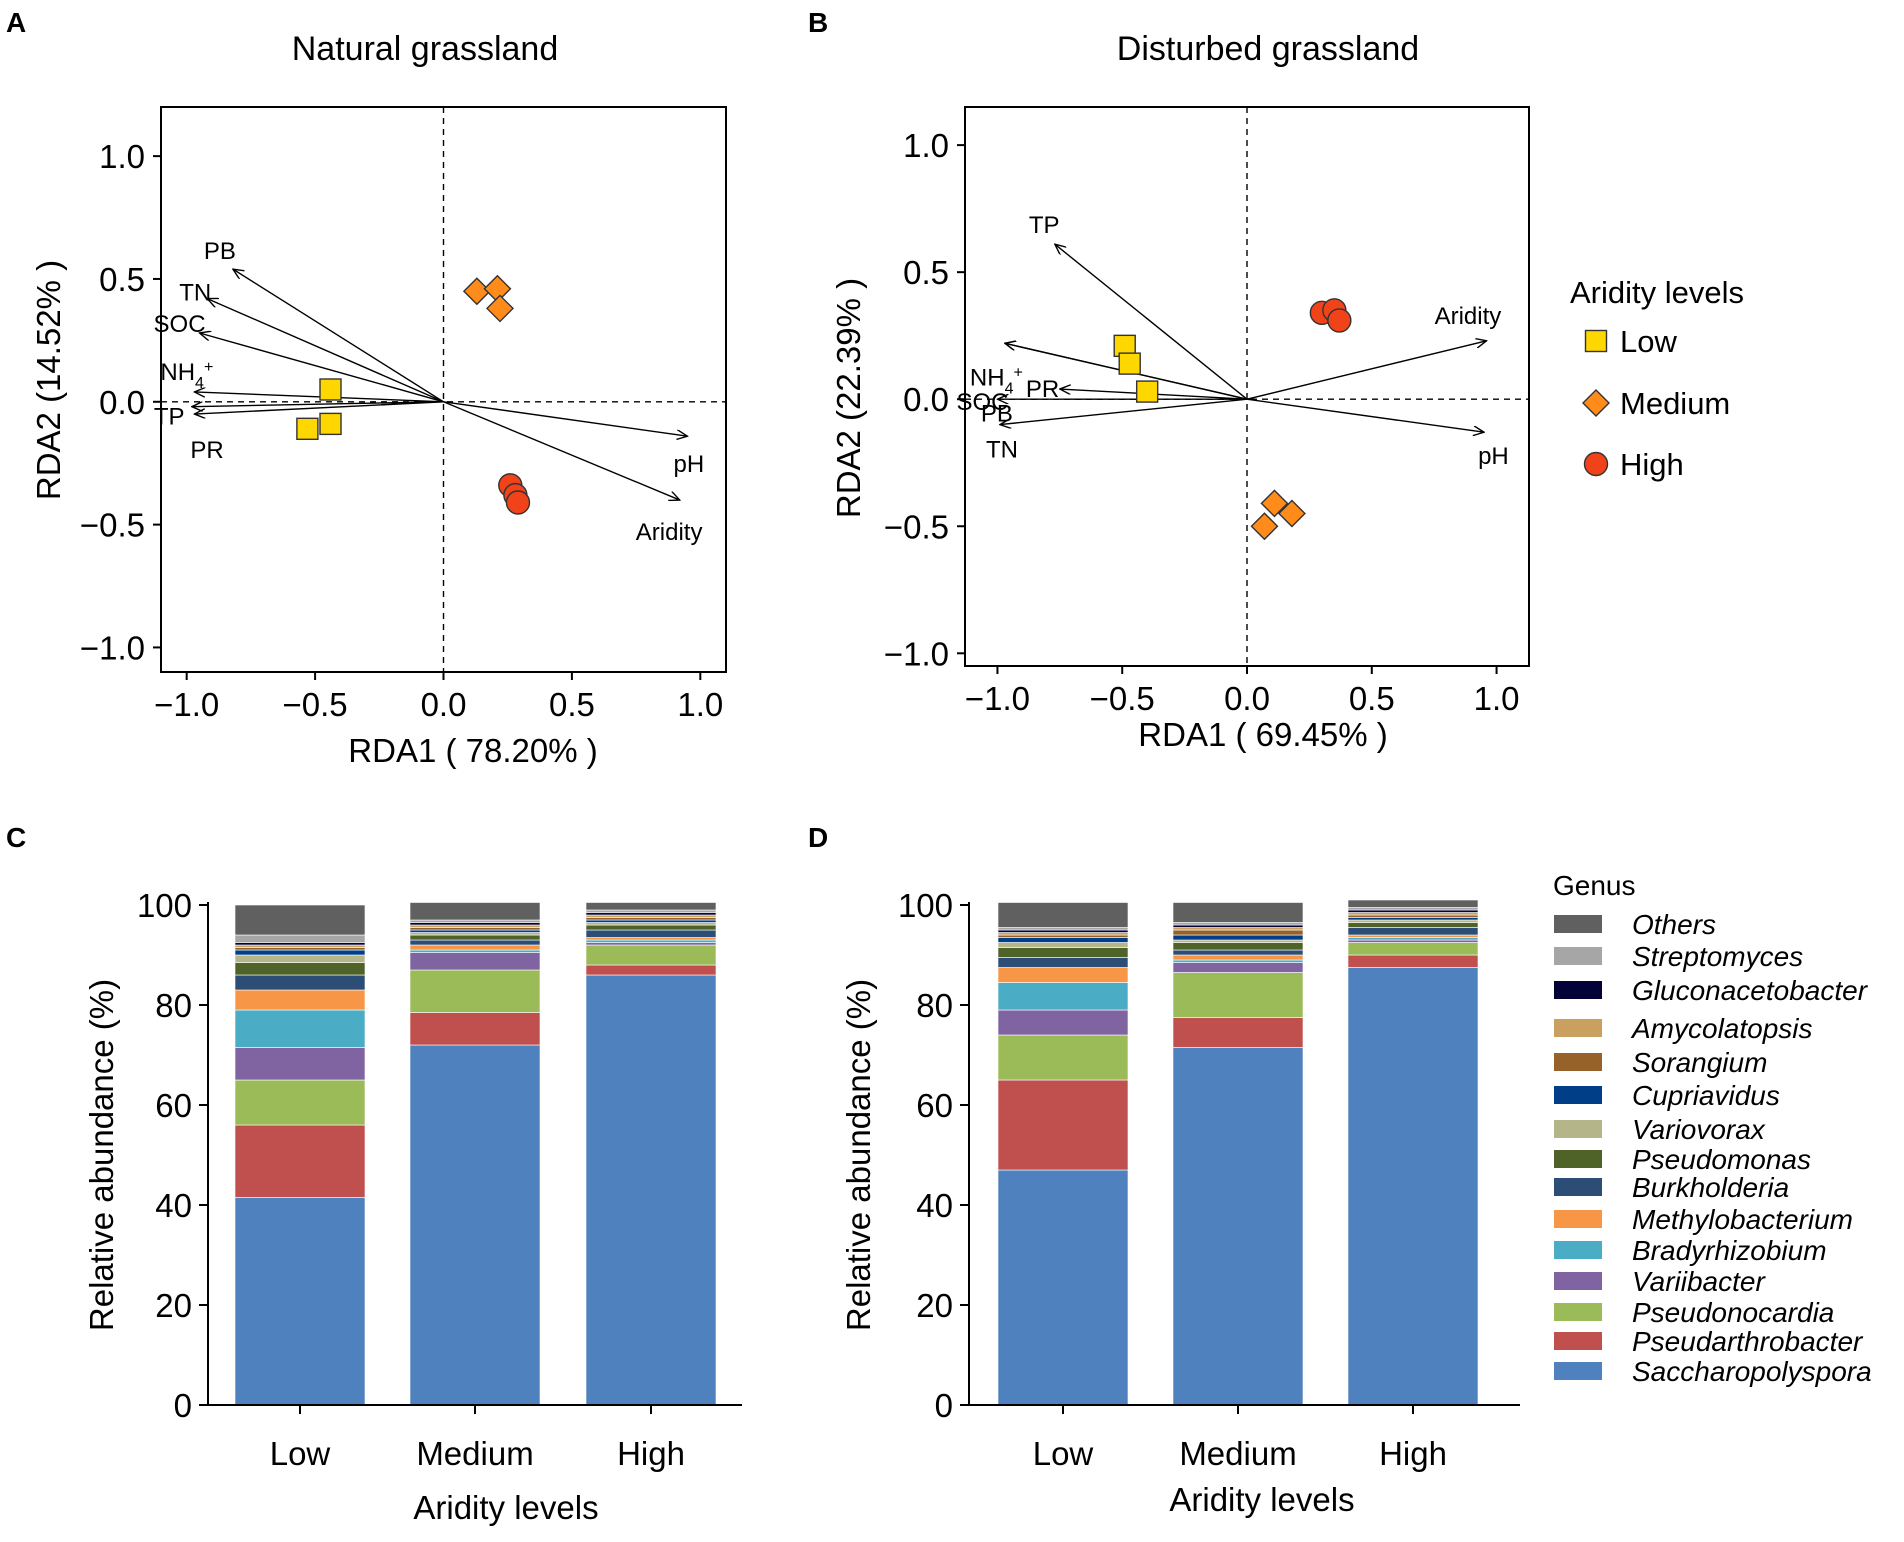  I want to click on genus-legend-label: Variovorax, so click(1699, 1129).